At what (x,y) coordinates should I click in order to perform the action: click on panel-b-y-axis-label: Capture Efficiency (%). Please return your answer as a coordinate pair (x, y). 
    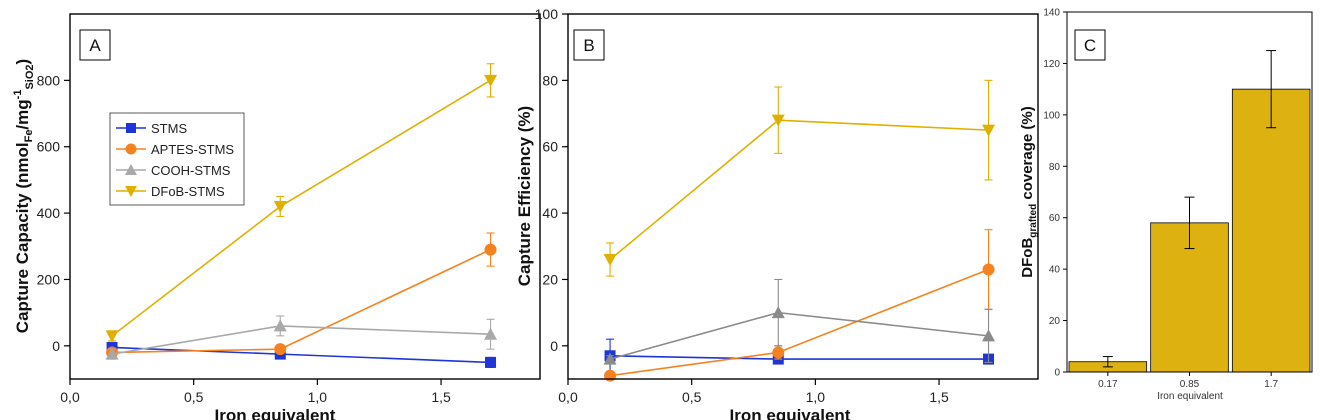
    Looking at the image, I should click on (524, 196).